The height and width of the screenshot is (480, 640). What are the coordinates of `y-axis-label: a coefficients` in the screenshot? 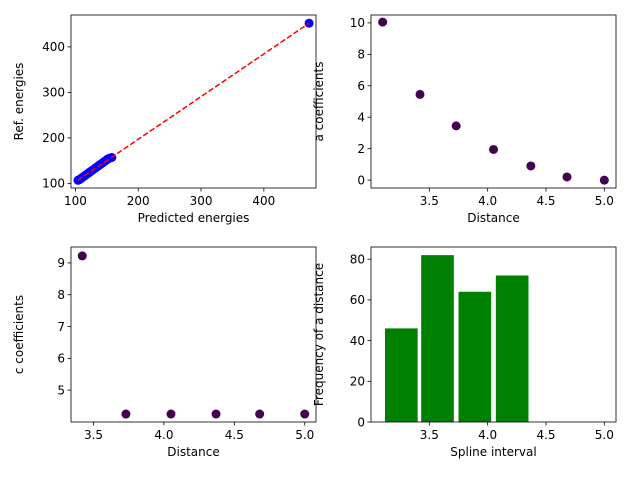 It's located at (319, 102).